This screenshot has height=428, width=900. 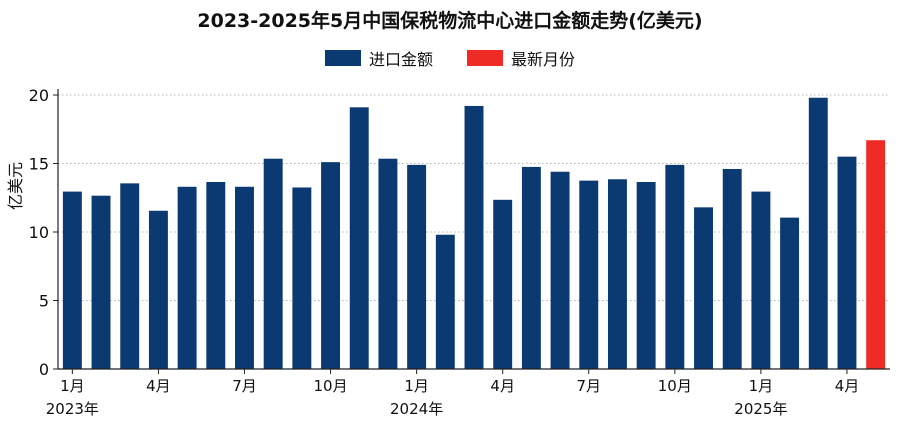 What do you see at coordinates (485, 58) in the screenshot?
I see `legend-swatch-latest` at bounding box center [485, 58].